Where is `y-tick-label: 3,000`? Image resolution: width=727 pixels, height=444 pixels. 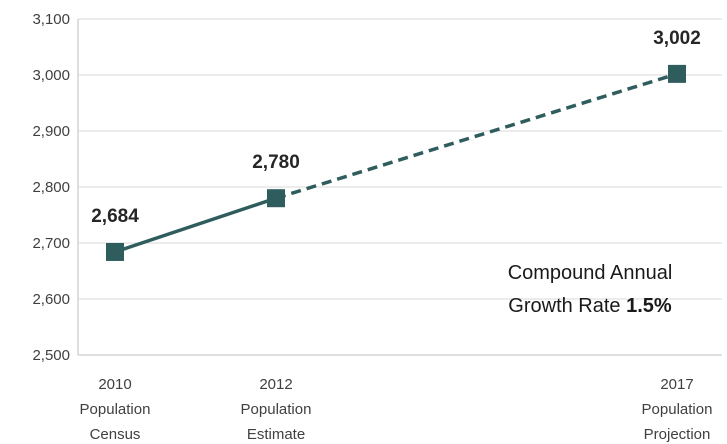 y-tick-label: 3,000 is located at coordinates (51, 75).